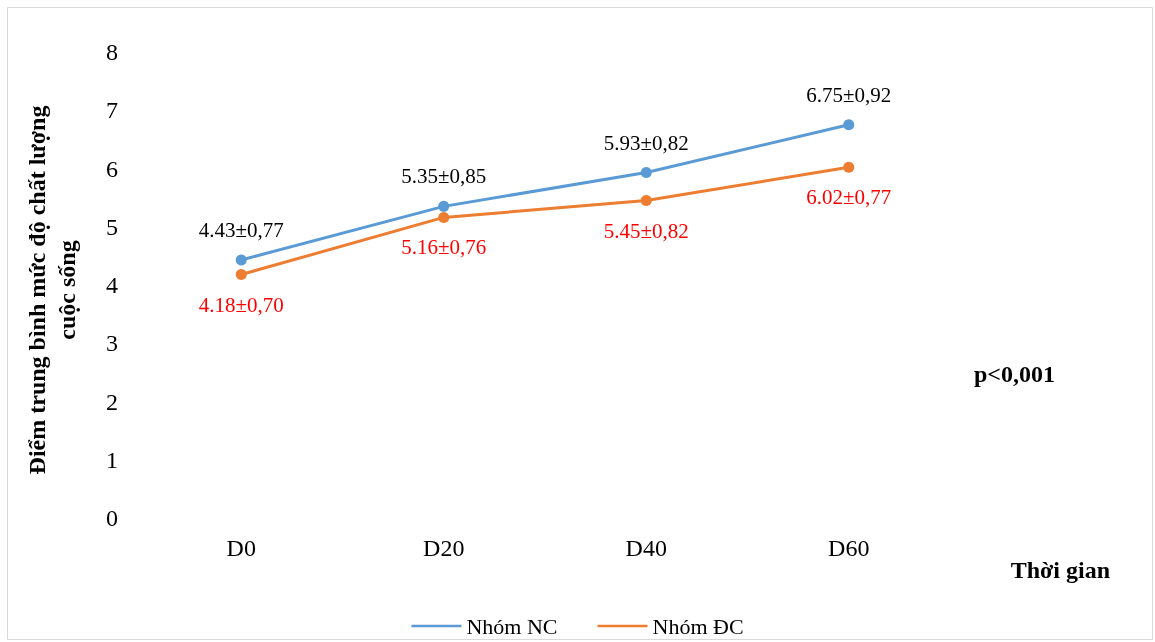  I want to click on y-tick-label: 0, so click(112, 518).